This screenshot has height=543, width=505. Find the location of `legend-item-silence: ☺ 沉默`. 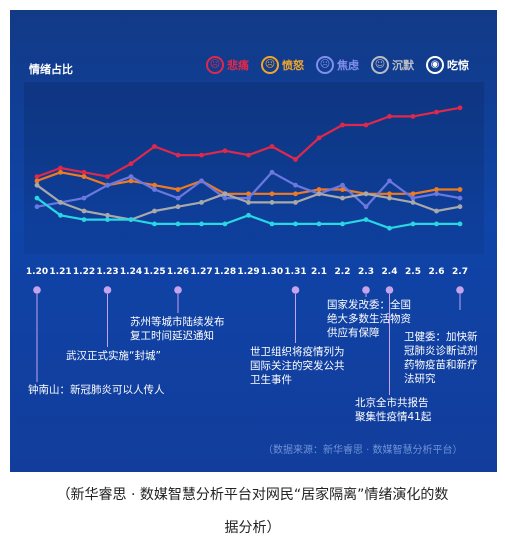

legend-item-silence: ☺ 沉默 is located at coordinates (392, 65).